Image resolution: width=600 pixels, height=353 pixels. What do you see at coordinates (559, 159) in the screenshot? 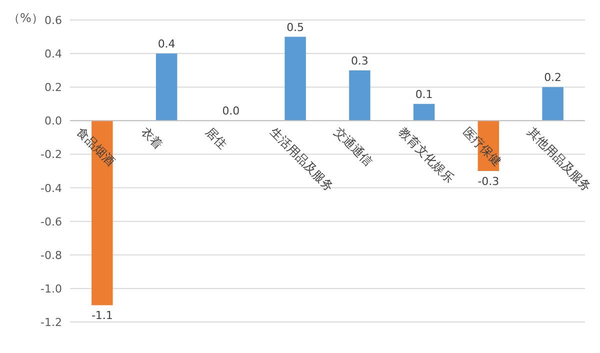
I see `x-tick-label: 其他用品及服务` at bounding box center [559, 159].